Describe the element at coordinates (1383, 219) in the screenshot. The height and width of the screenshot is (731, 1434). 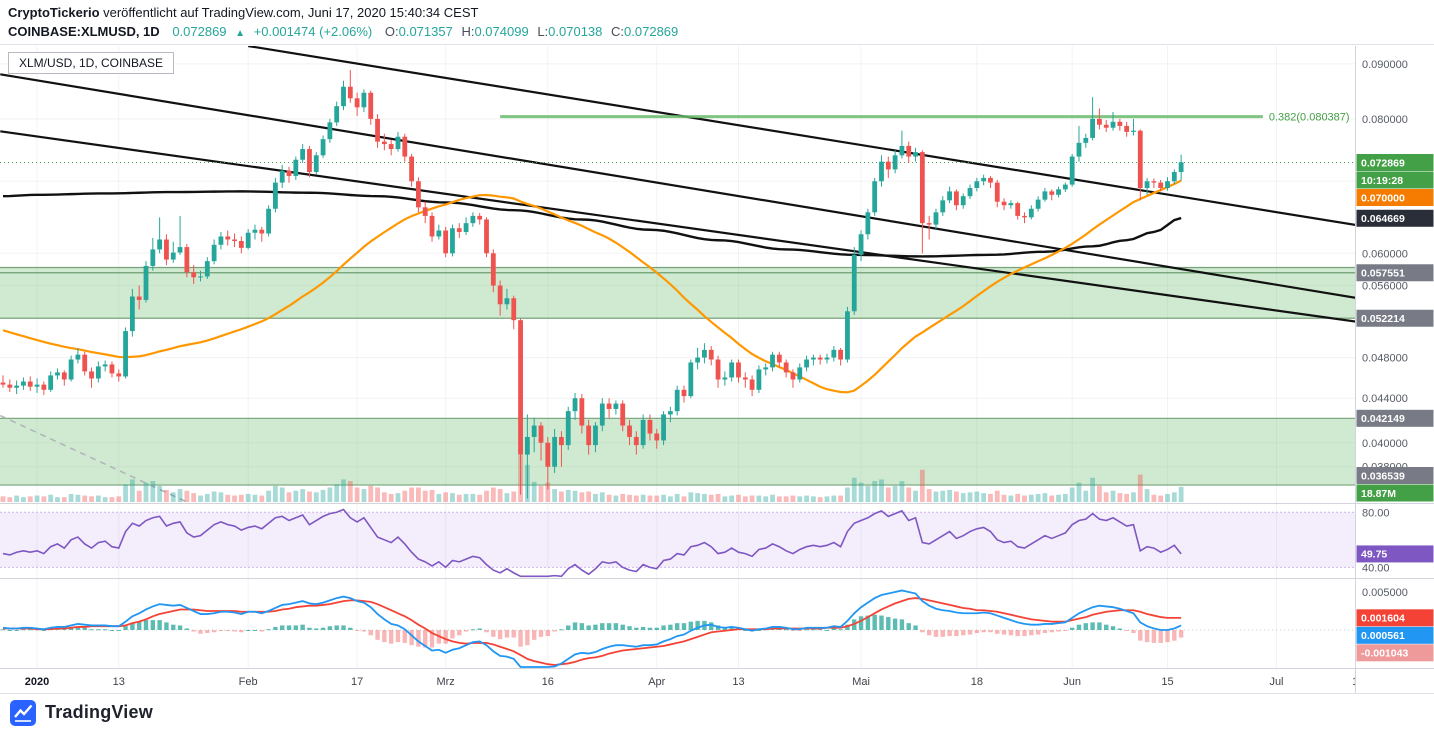
I see `svg-text: 0.064669` at that location.